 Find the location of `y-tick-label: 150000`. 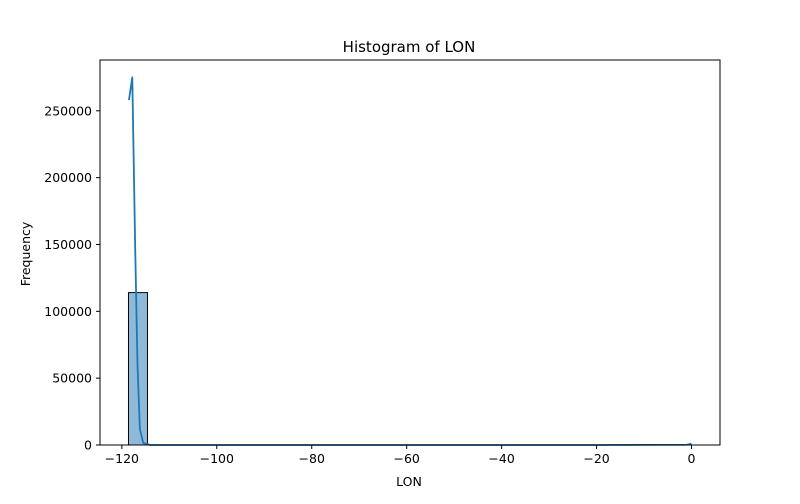

y-tick-label: 150000 is located at coordinates (68, 244).